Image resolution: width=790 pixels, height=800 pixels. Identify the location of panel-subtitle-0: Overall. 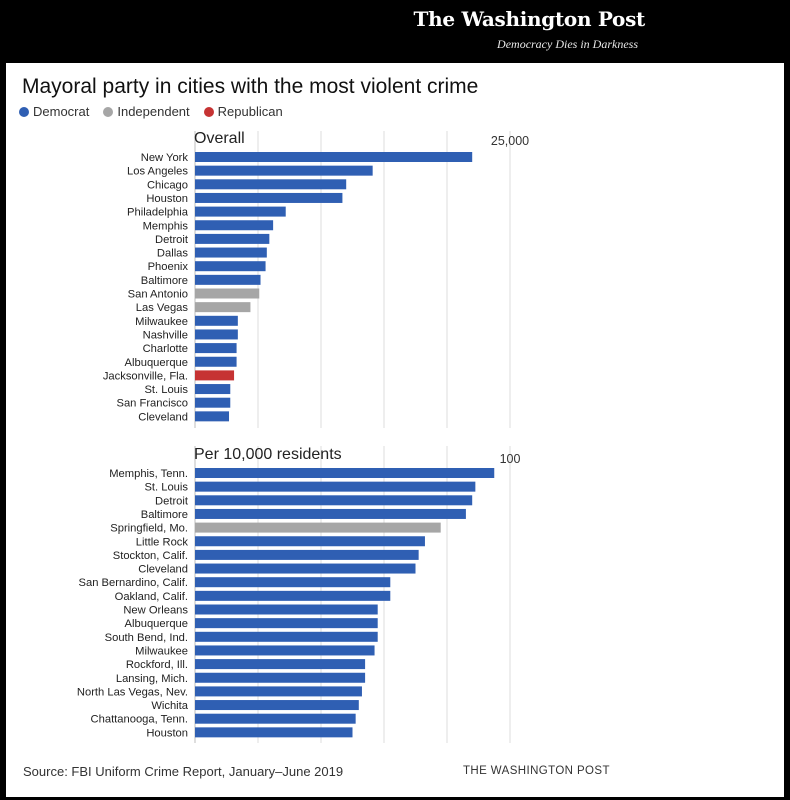
(219, 138).